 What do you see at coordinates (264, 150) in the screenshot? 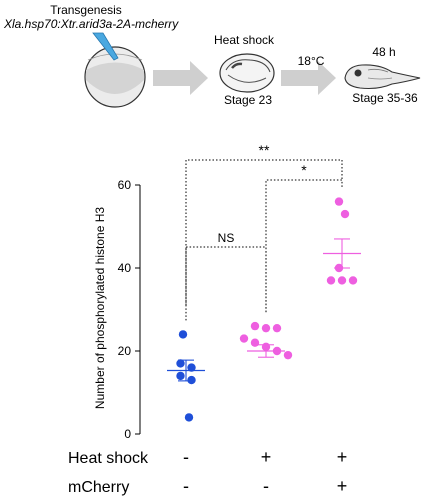
I see `significance-label: **` at bounding box center [264, 150].